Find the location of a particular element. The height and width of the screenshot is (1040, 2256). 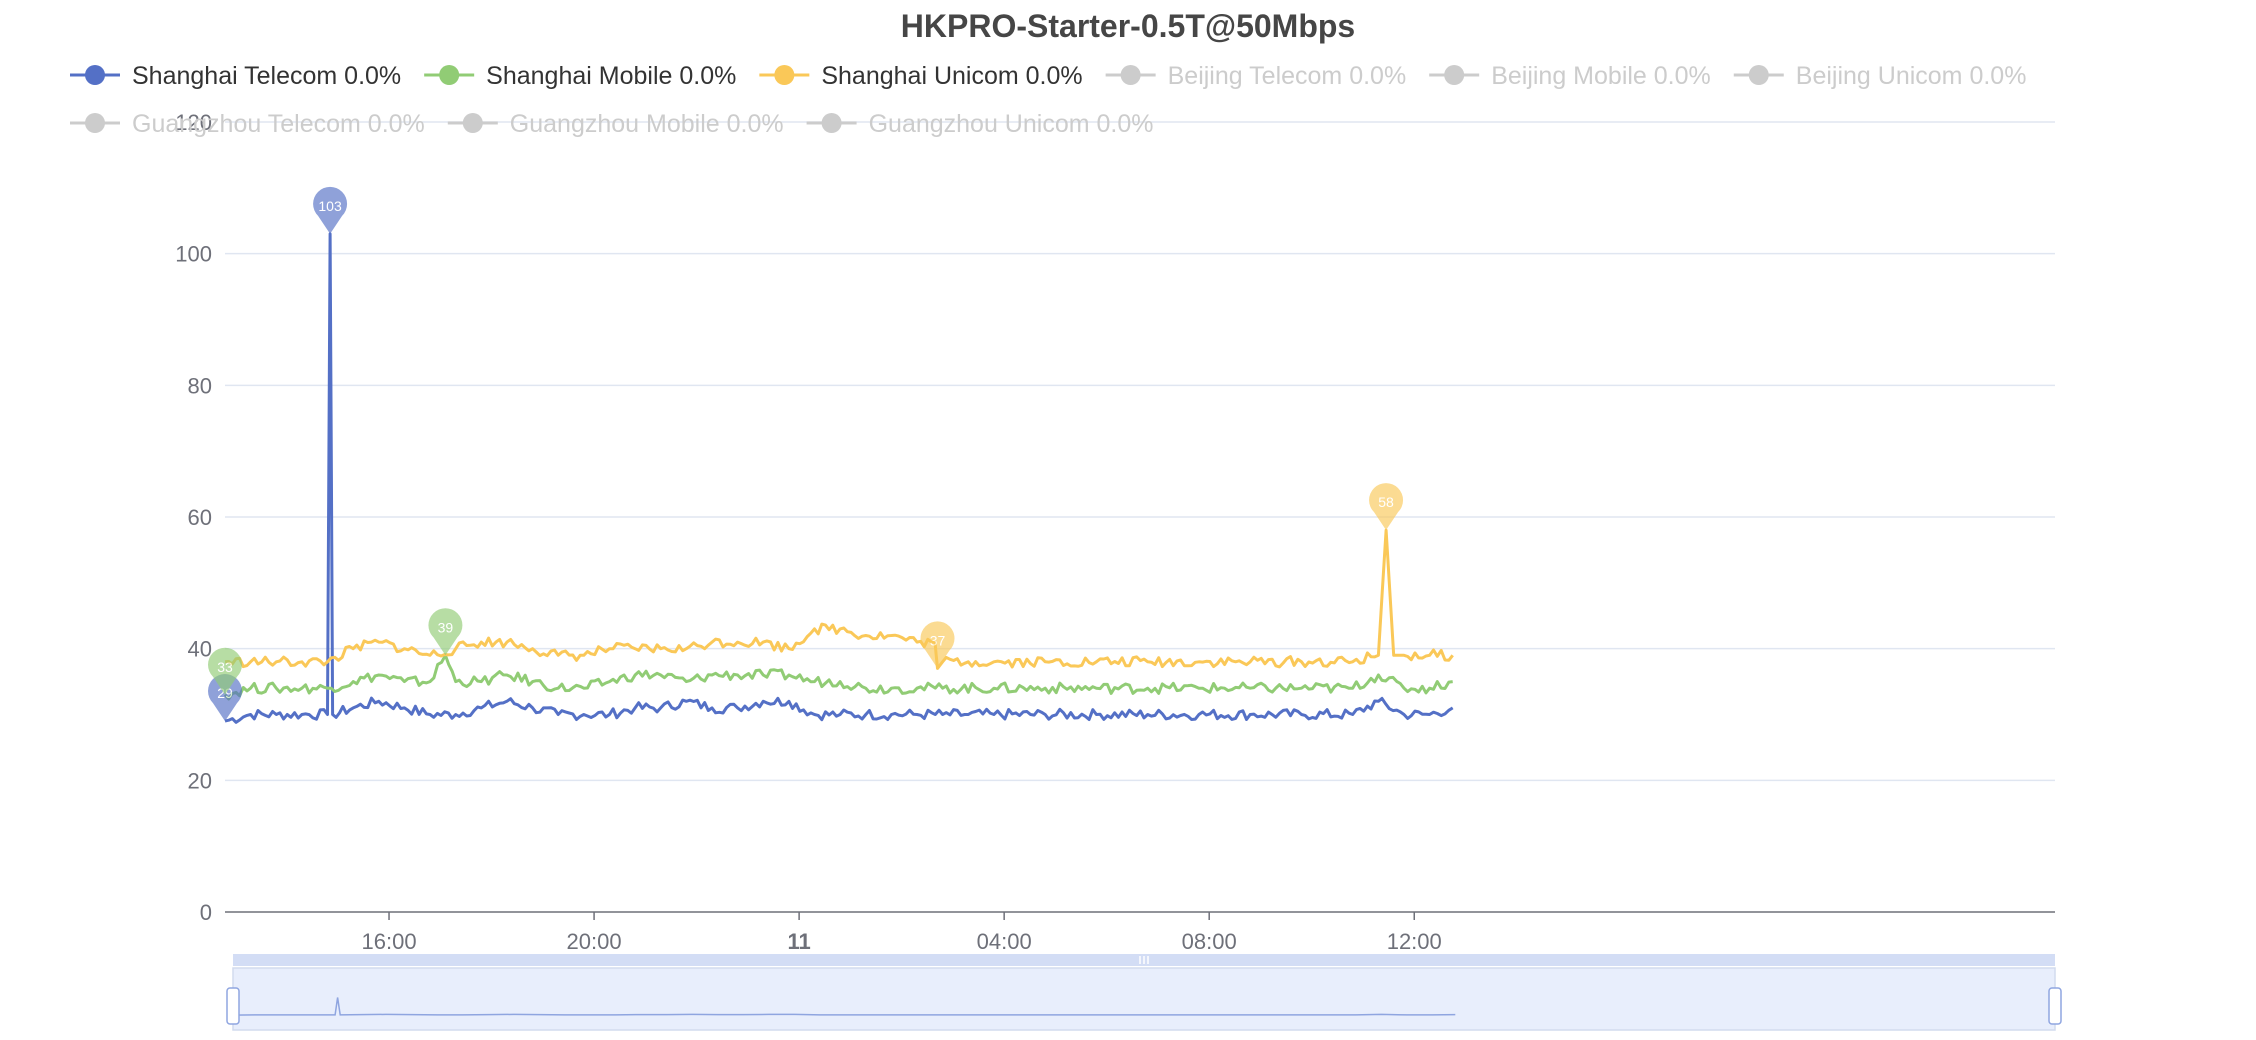

legend-item: Guangzhou Mobile 0.0% is located at coordinates (615, 124).